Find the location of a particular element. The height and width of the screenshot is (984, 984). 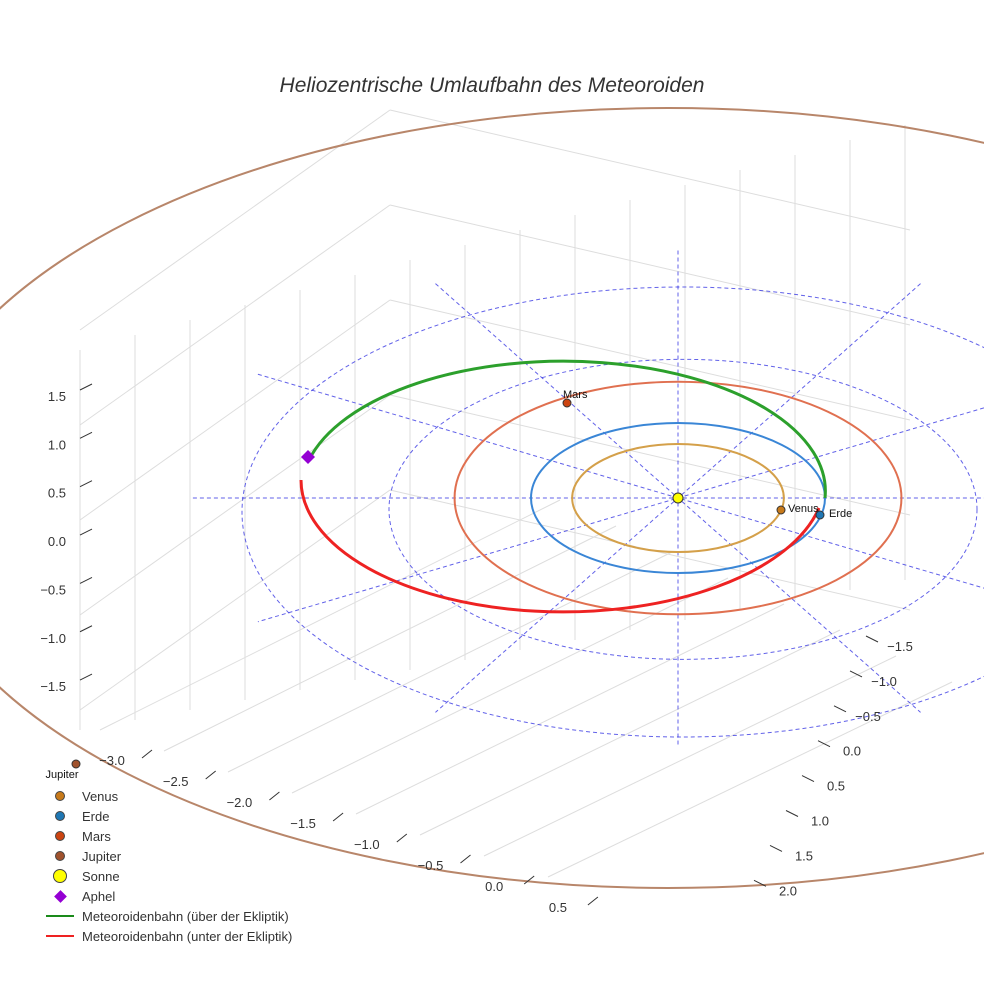

legend-label: Meteoroidenbahn (unter der Ekliptik) is located at coordinates (187, 936).